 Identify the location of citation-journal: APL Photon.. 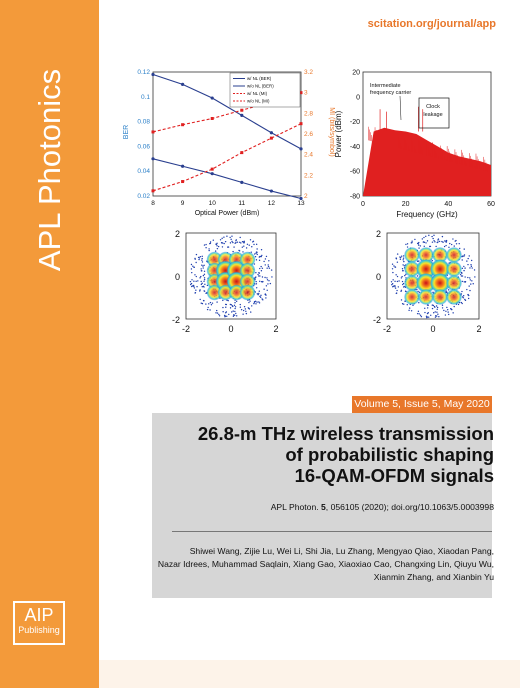
(294, 507).